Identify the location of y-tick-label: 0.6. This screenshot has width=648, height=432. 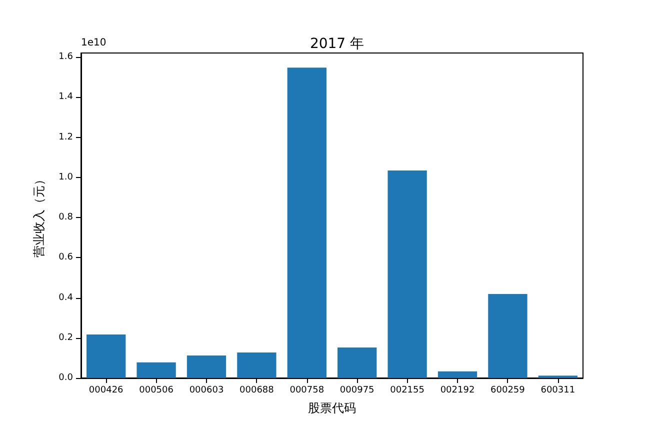
(66, 257).